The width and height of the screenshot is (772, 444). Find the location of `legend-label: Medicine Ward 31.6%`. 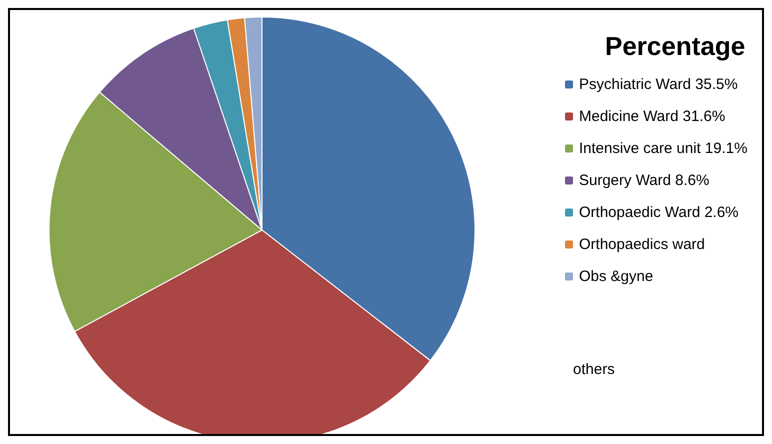

legend-label: Medicine Ward 31.6% is located at coordinates (652, 116).